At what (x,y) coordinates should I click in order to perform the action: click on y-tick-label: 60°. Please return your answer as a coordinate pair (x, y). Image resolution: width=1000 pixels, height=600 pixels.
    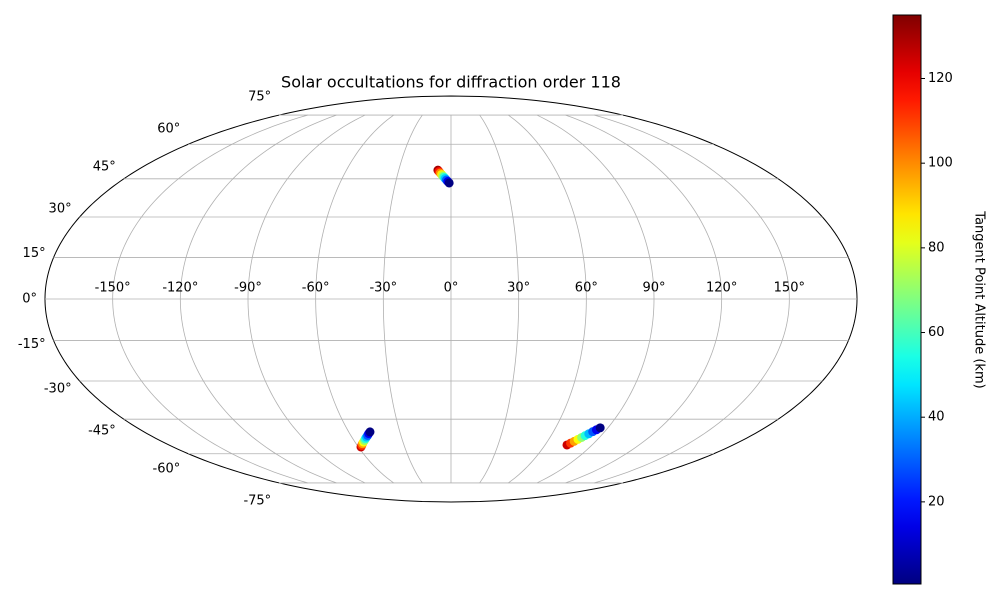
    Looking at the image, I should click on (168, 128).